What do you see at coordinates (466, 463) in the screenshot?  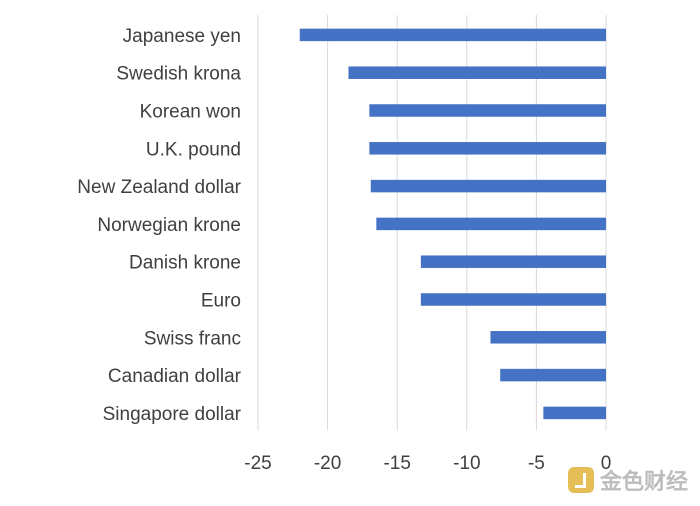 I see `x-tick-label: -10` at bounding box center [466, 463].